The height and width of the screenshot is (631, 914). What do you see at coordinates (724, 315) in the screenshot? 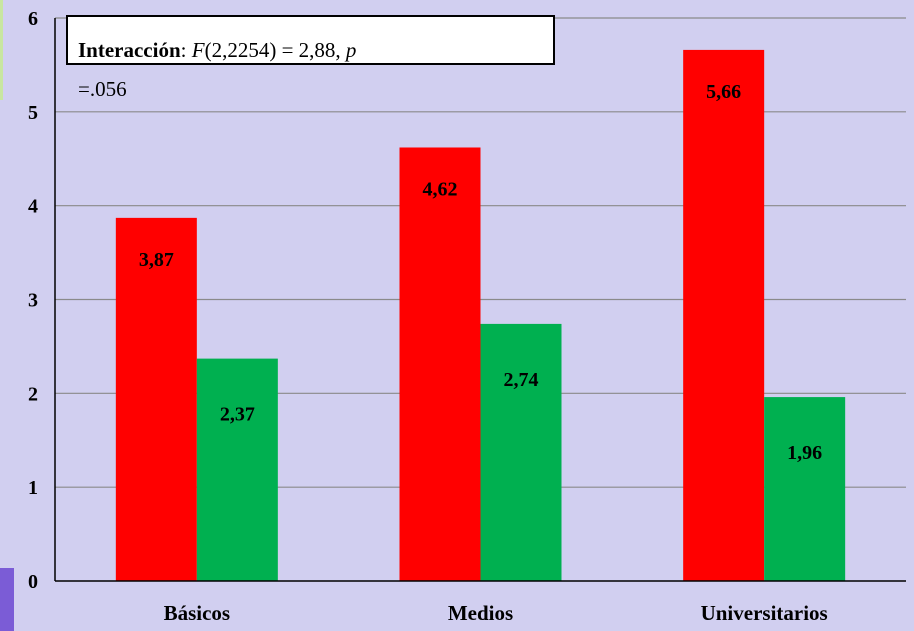
I see `bar-series-1-universitarios` at bounding box center [724, 315].